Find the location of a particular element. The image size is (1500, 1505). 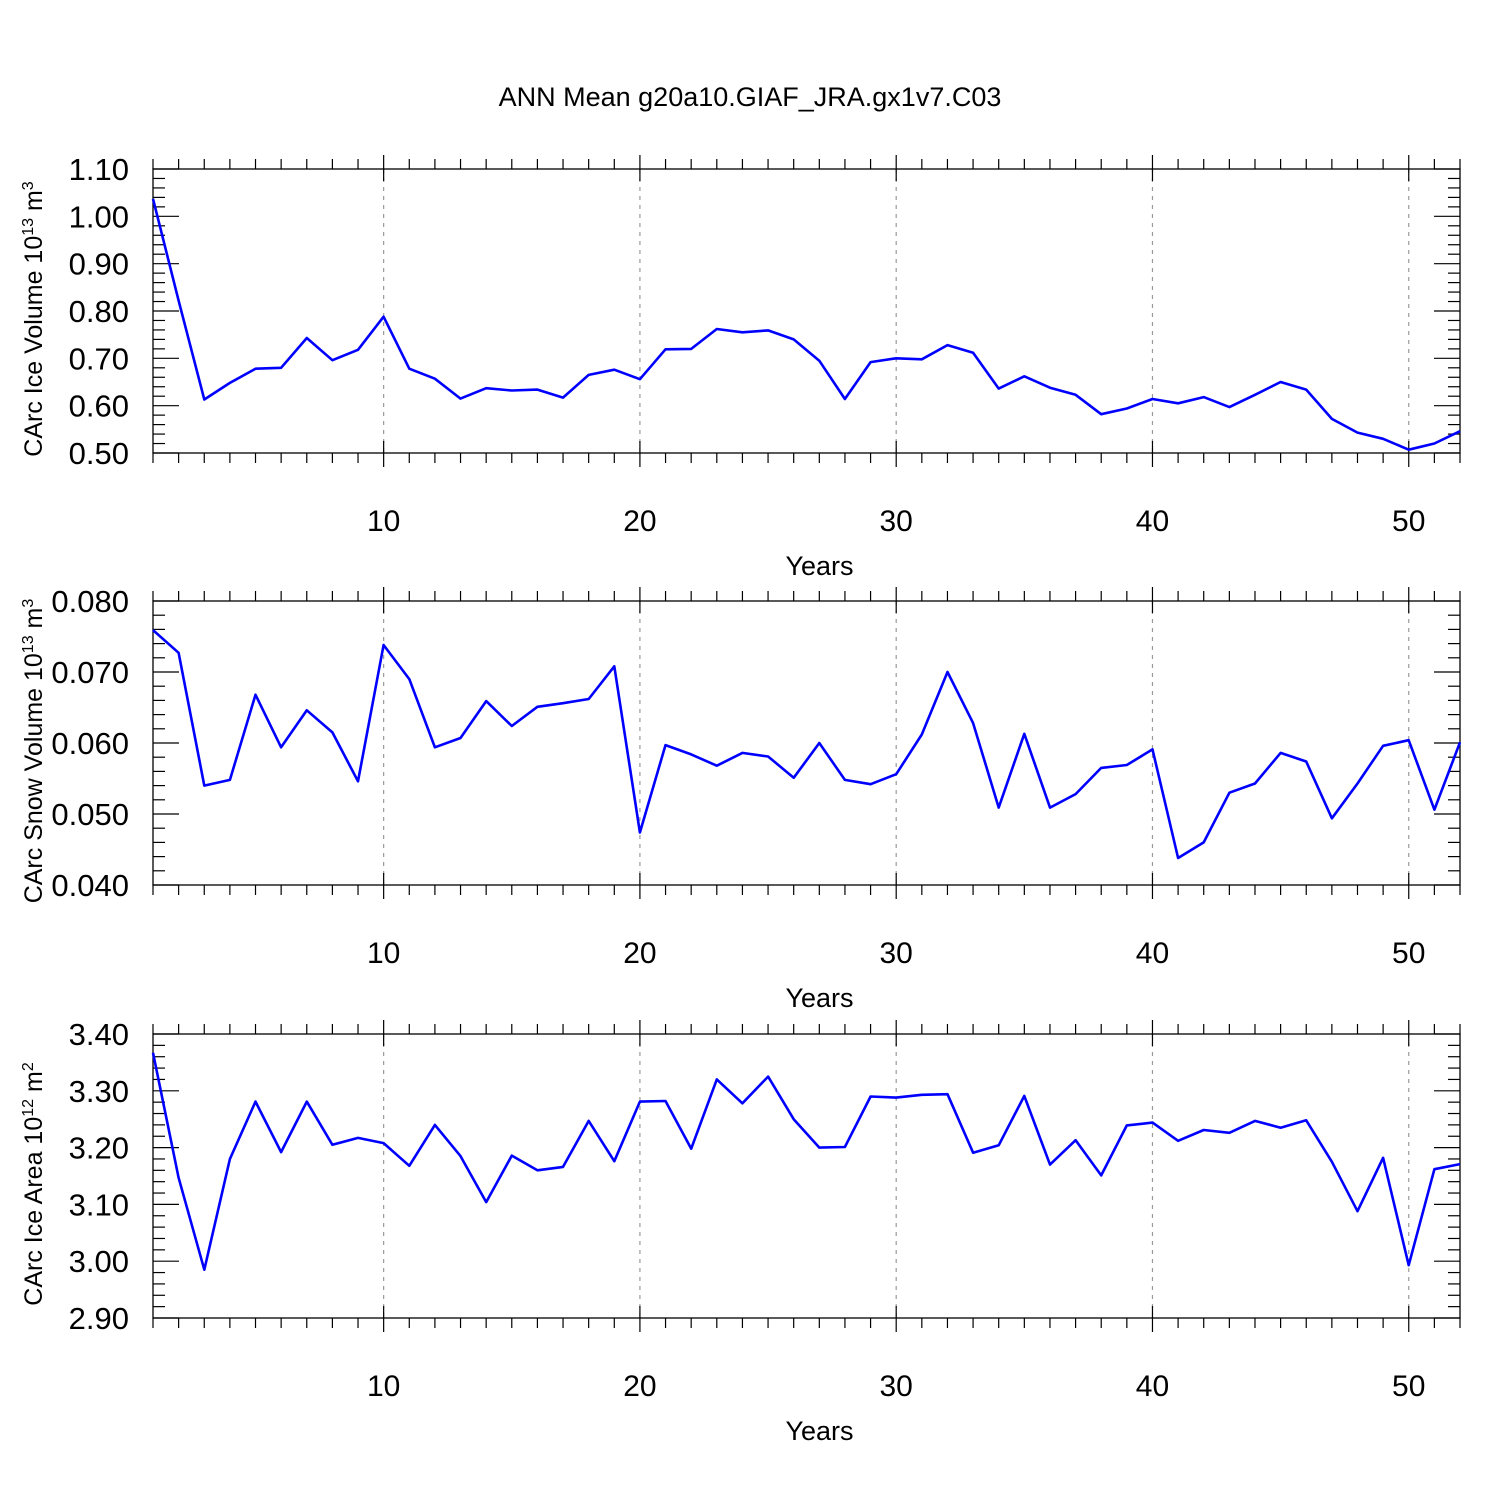

chart-title: ANN Mean g20a10.GIAF_JRA.gx1v7.C03 is located at coordinates (750, 97).